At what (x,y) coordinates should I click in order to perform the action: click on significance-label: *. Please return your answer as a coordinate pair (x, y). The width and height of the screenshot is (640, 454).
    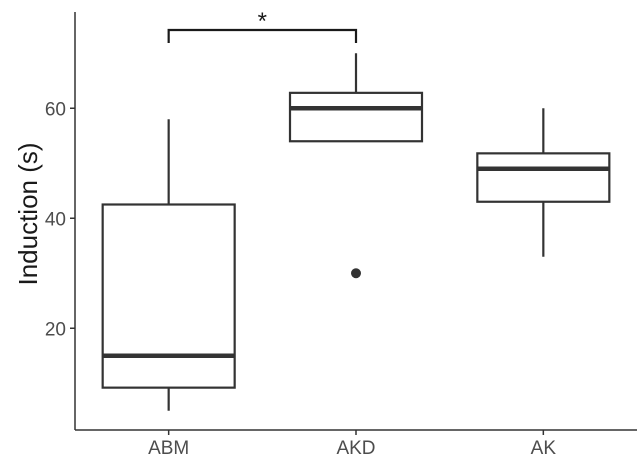
    Looking at the image, I should click on (262, 21).